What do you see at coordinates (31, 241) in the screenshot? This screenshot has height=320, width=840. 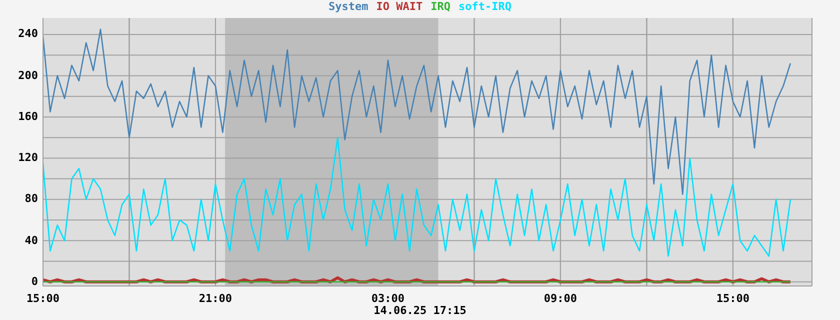 I see `y-tick-label: 40` at bounding box center [31, 241].